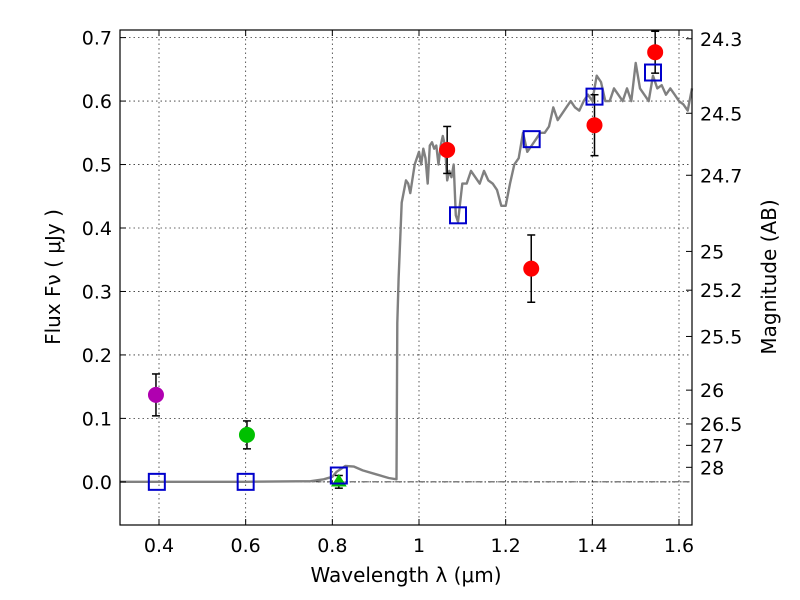  What do you see at coordinates (97, 102) in the screenshot?
I see `y-tick-label: 0.6` at bounding box center [97, 102].